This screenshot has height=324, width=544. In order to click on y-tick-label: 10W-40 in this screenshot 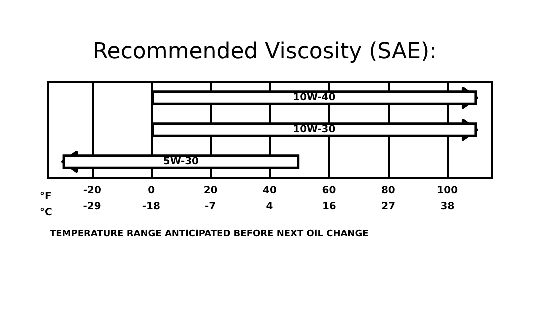, I will do `click(314, 98)`.